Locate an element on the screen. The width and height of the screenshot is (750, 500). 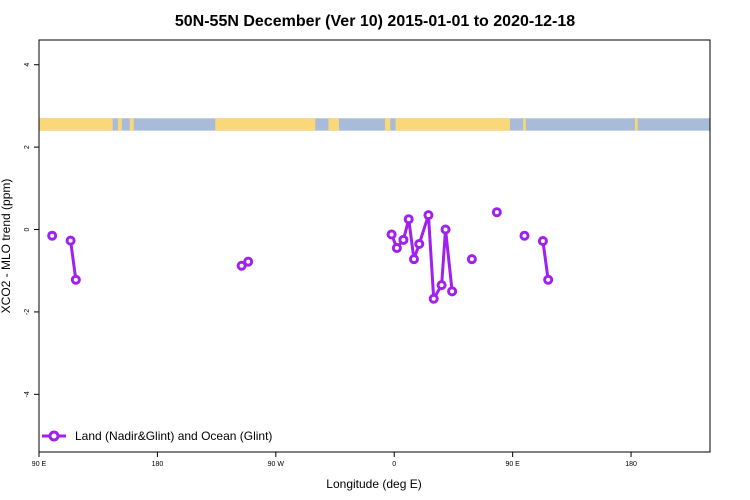
legend: Land (Nadir&Glint) and Ocean (Glint) is located at coordinates (157, 436).